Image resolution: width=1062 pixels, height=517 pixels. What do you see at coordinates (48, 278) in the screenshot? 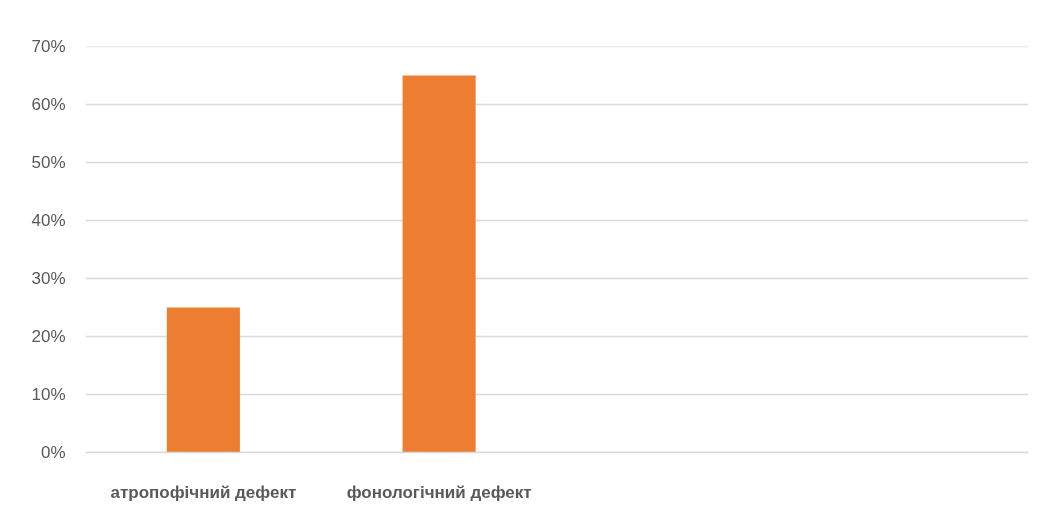
I see `y-tick-label: 30%` at bounding box center [48, 278].